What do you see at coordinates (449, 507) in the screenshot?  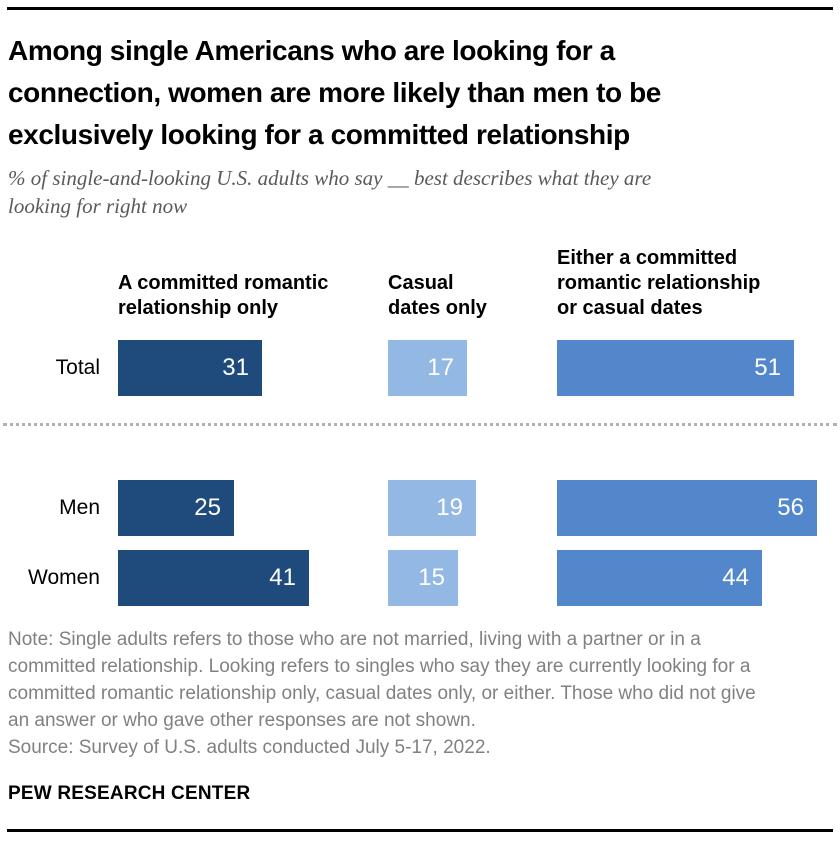 I see `bar-value-label: 19` at bounding box center [449, 507].